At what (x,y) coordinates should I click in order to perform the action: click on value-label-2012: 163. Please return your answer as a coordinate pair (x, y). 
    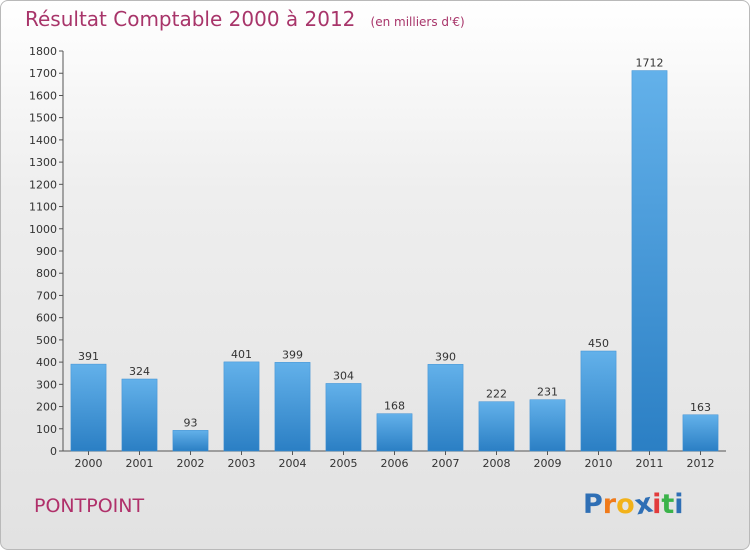
    Looking at the image, I should click on (700, 407).